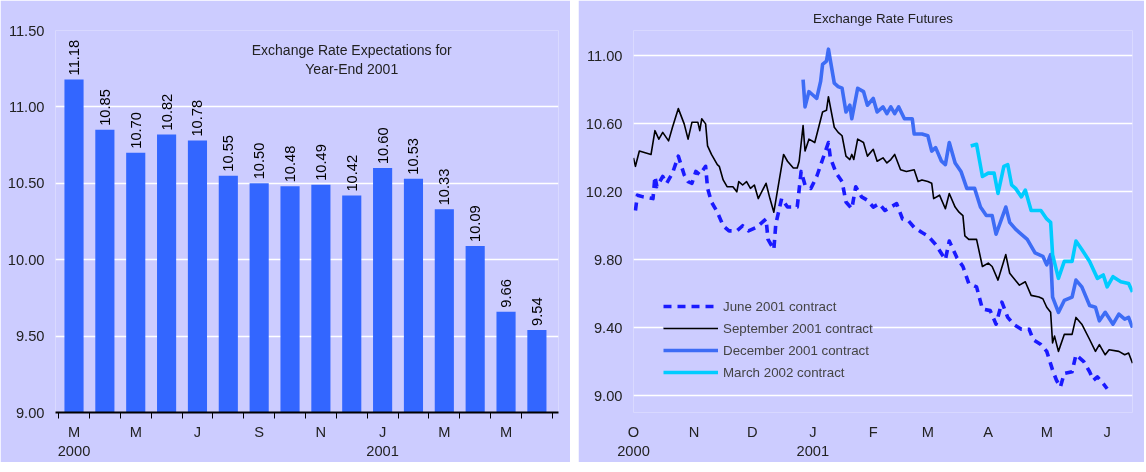 Image resolution: width=1146 pixels, height=472 pixels. What do you see at coordinates (26, 30) in the screenshot?
I see `y-tick-label: 11.50` at bounding box center [26, 30].